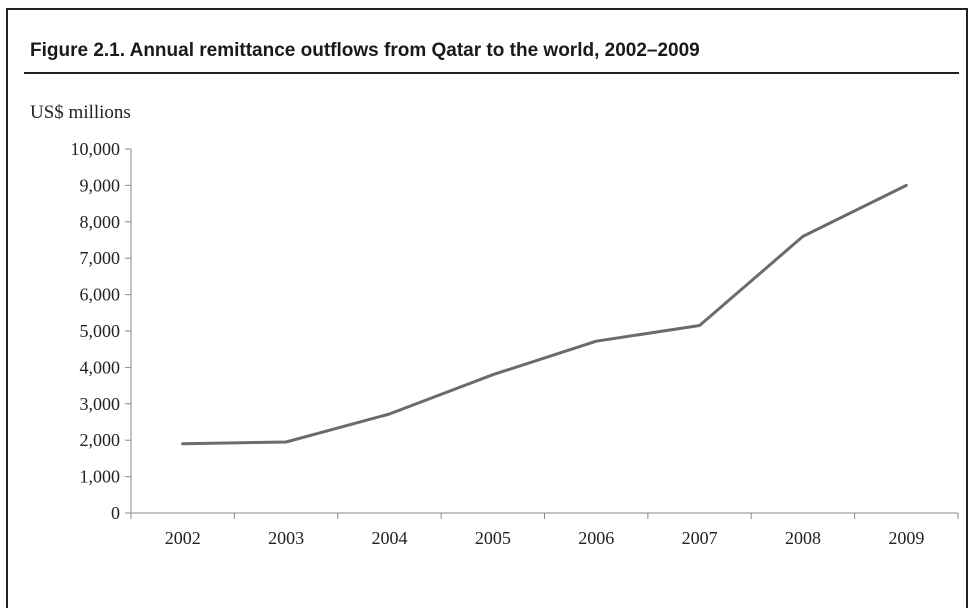 The width and height of the screenshot is (974, 608). I want to click on y-tick-label: 5,000, so click(100, 331).